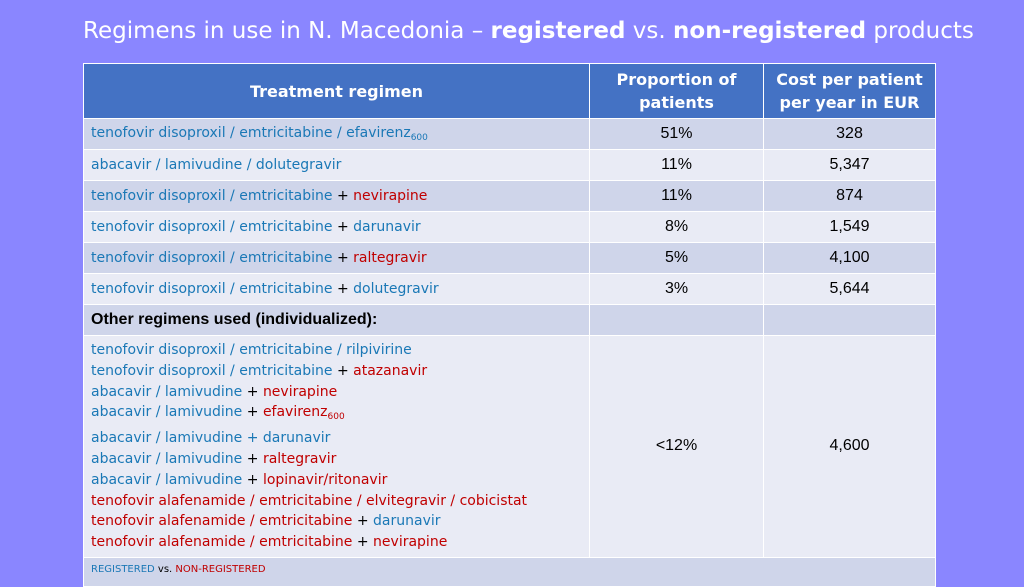 The image size is (1024, 587). I want to click on non-registered-drug: lopinavir/ritonavir, so click(325, 479).